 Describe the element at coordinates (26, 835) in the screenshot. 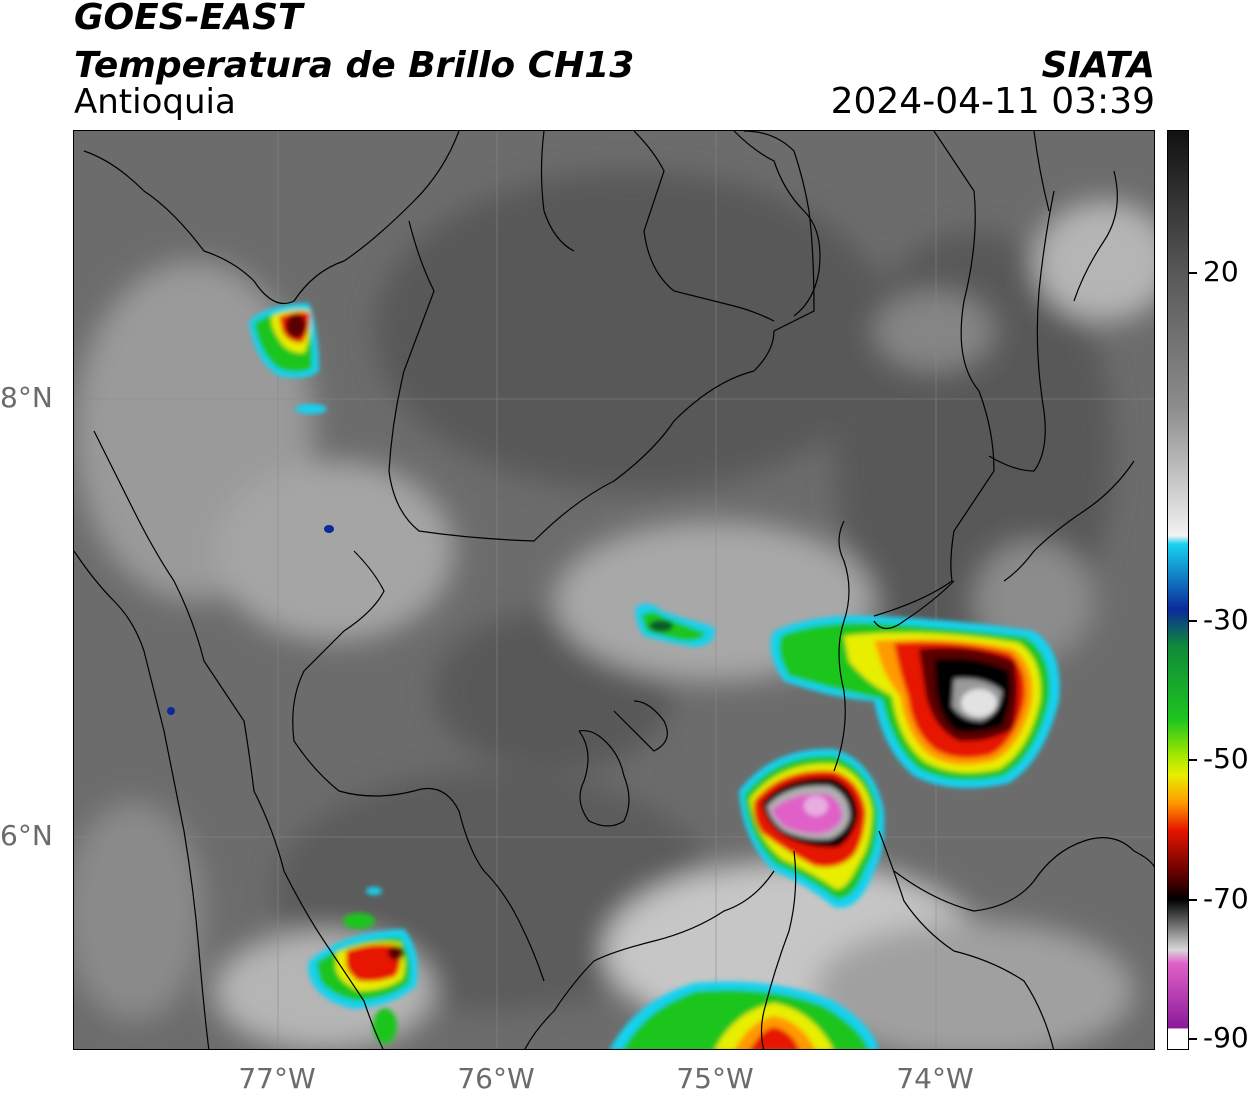

I see `lat-label-6n: 6°N` at that location.